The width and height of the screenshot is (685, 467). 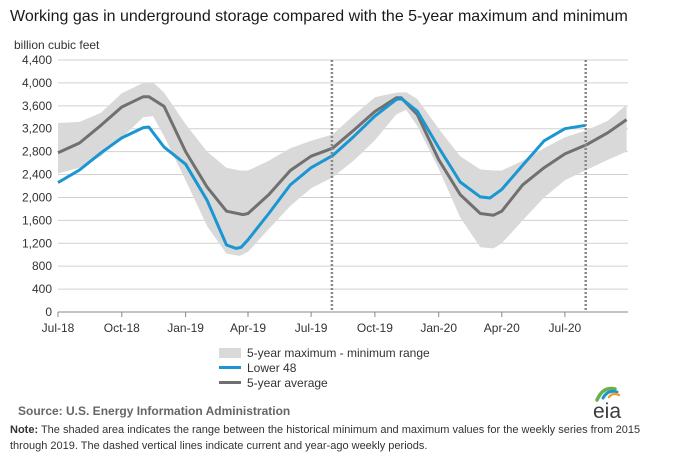 What do you see at coordinates (272, 367) in the screenshot?
I see `legend-label-lower48: Lower 48` at bounding box center [272, 367].